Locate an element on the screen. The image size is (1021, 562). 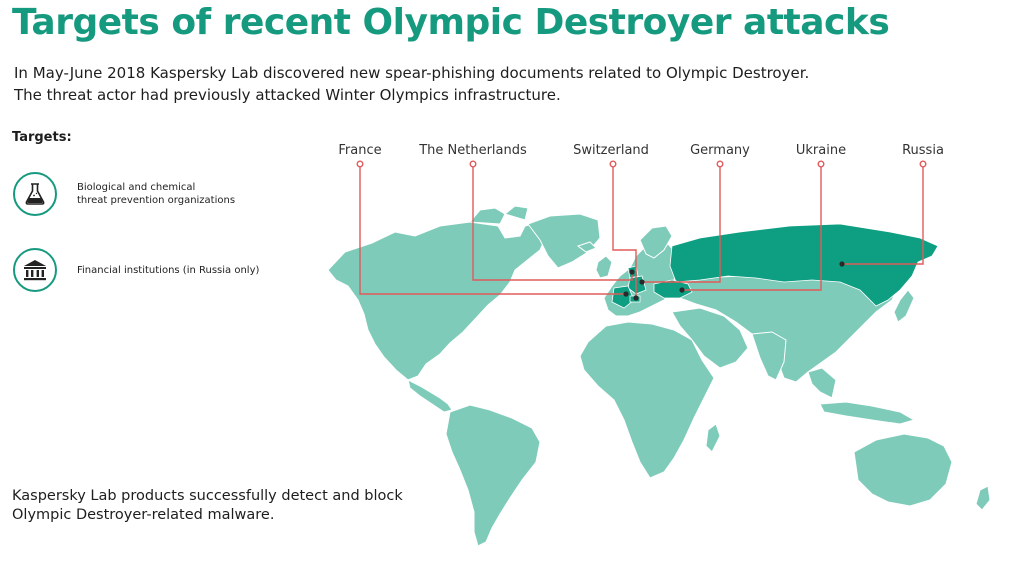
label-russia: Russia is located at coordinates (923, 150).